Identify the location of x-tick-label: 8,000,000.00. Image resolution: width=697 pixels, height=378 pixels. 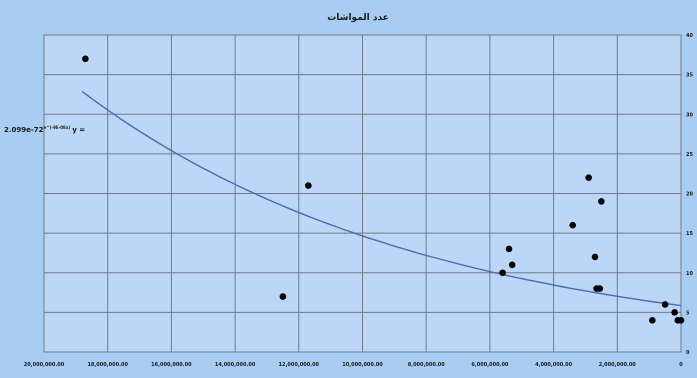
(427, 365).